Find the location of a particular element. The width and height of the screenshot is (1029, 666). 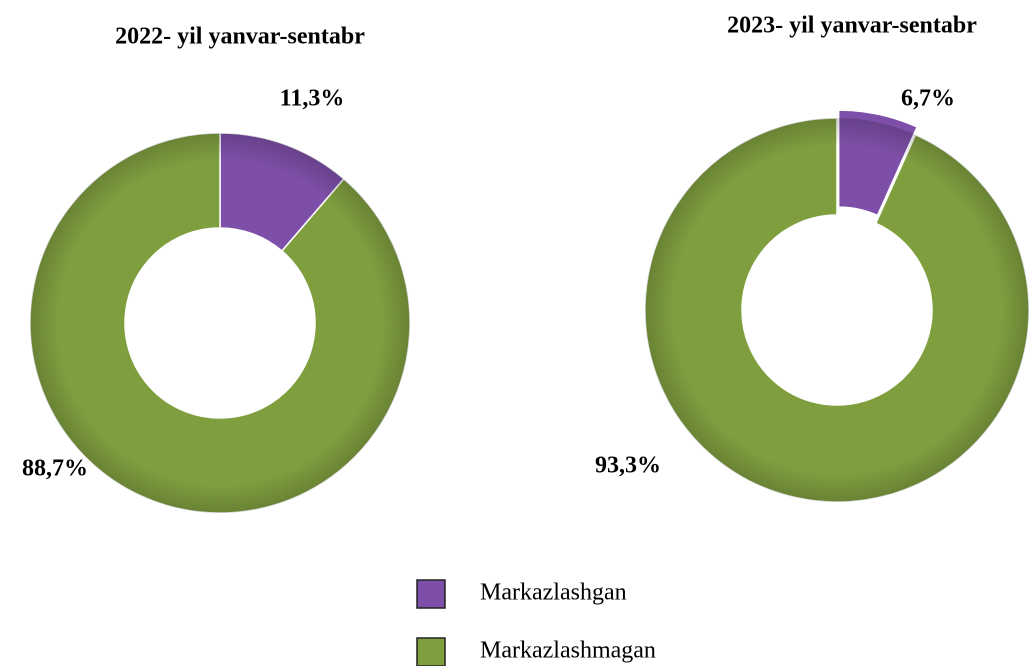

legend-label: Markazlashgan is located at coordinates (553, 593).